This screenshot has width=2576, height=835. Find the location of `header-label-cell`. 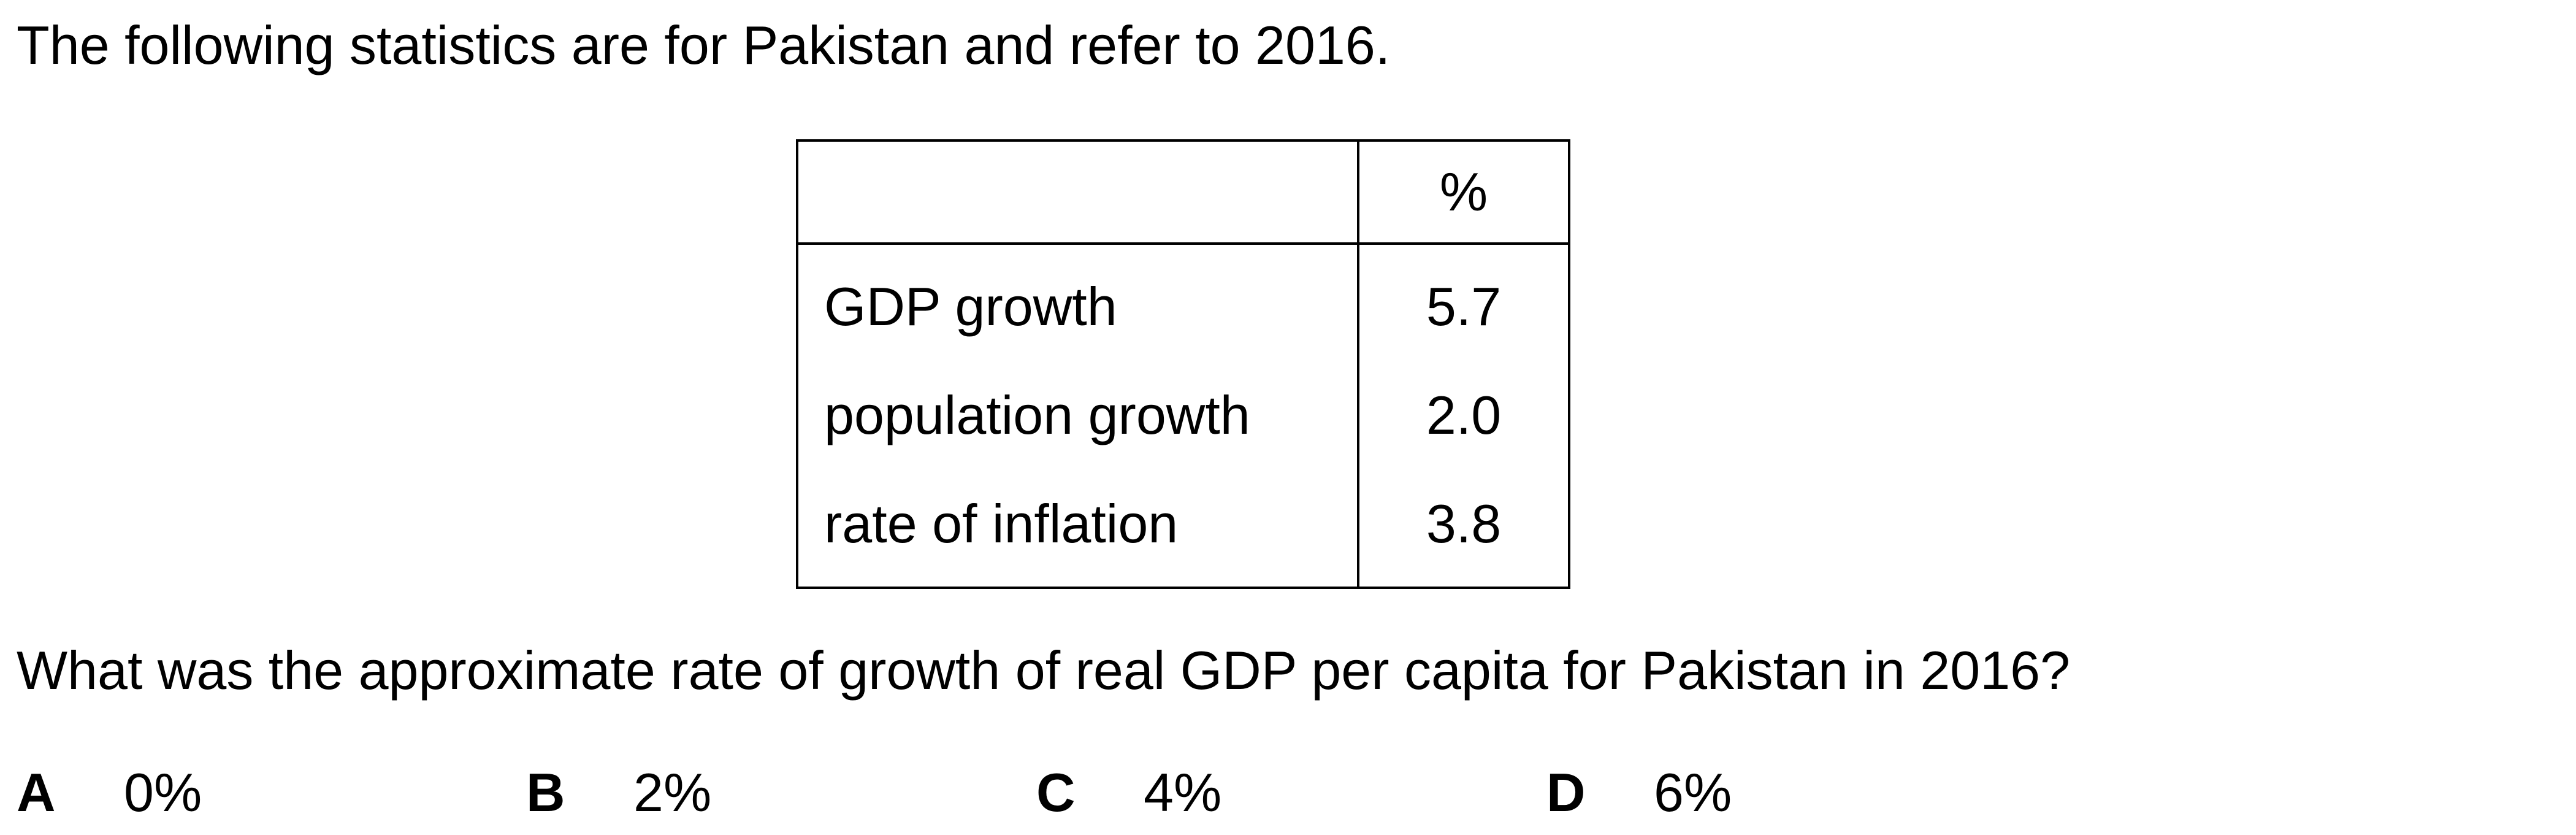

header-label-cell is located at coordinates (1077, 192).